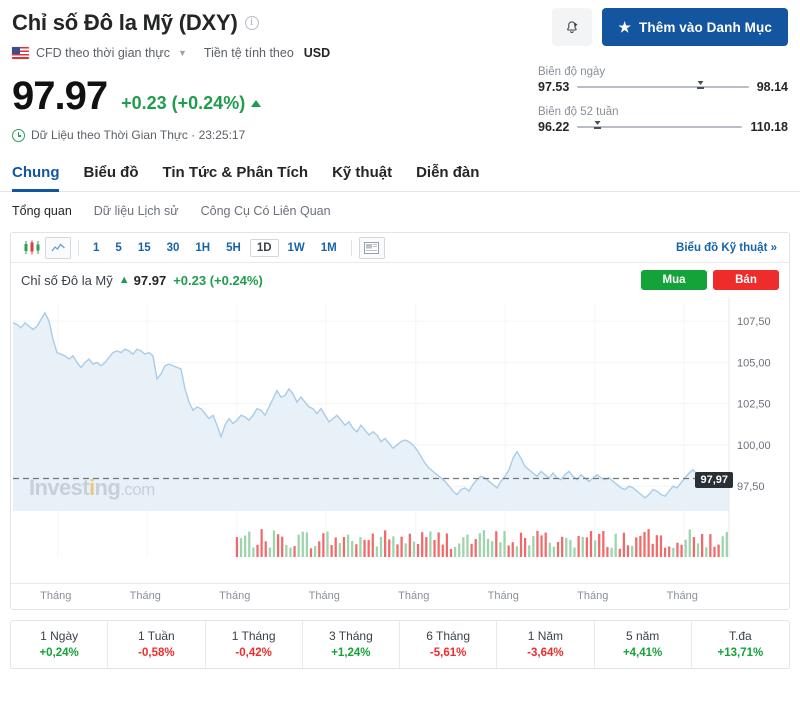 The height and width of the screenshot is (714, 800). I want to click on tab-4: Diễn đàn, so click(448, 173).